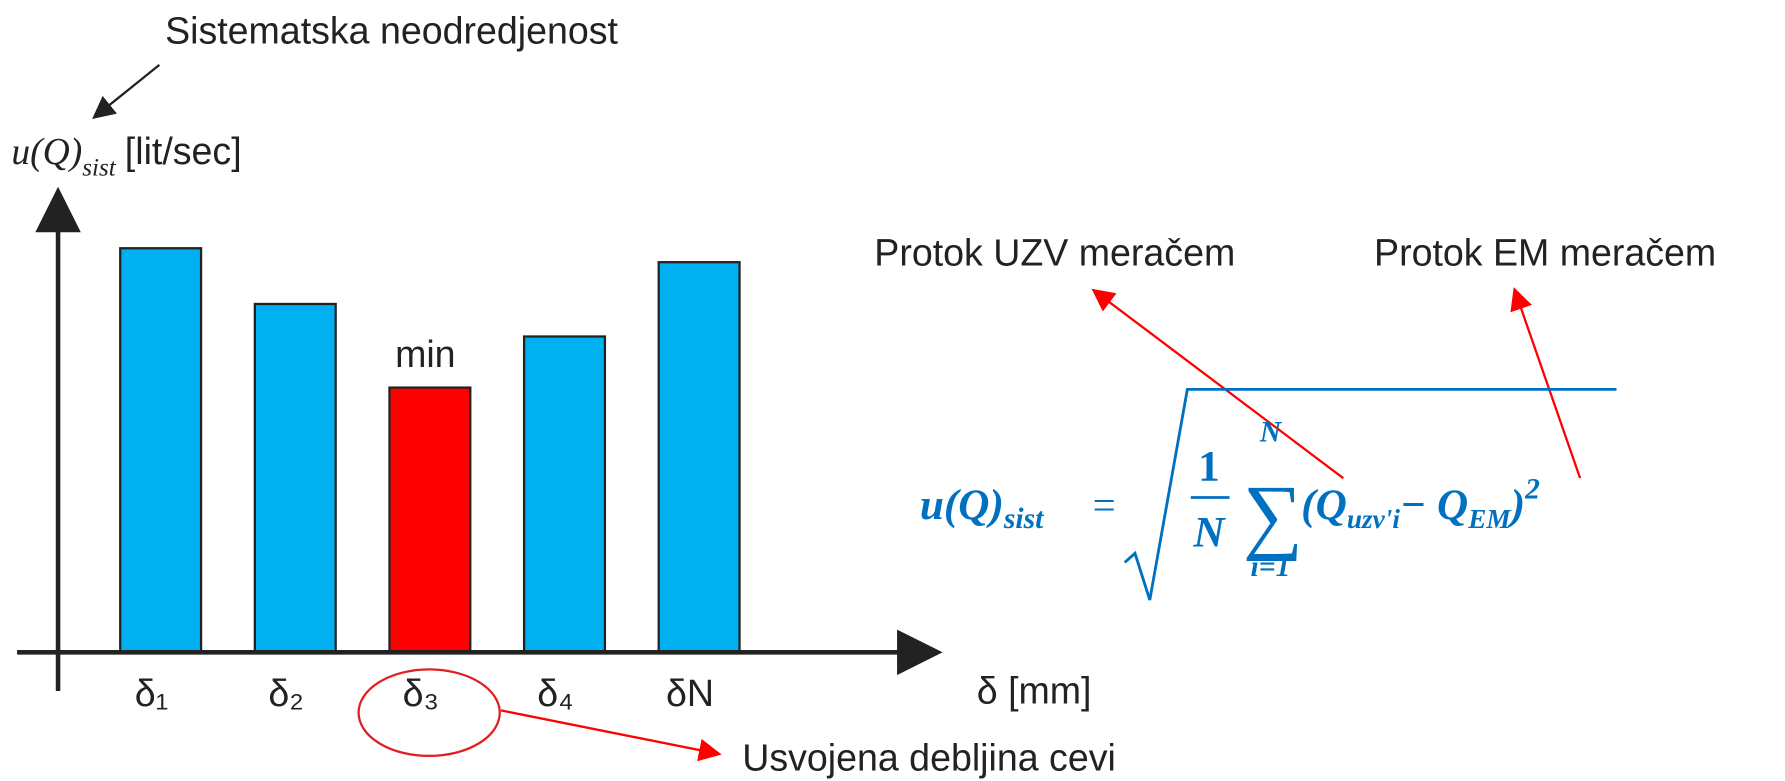 The image size is (1785, 781). Describe the element at coordinates (611, 735) in the screenshot. I see `selection-arrow` at that location.